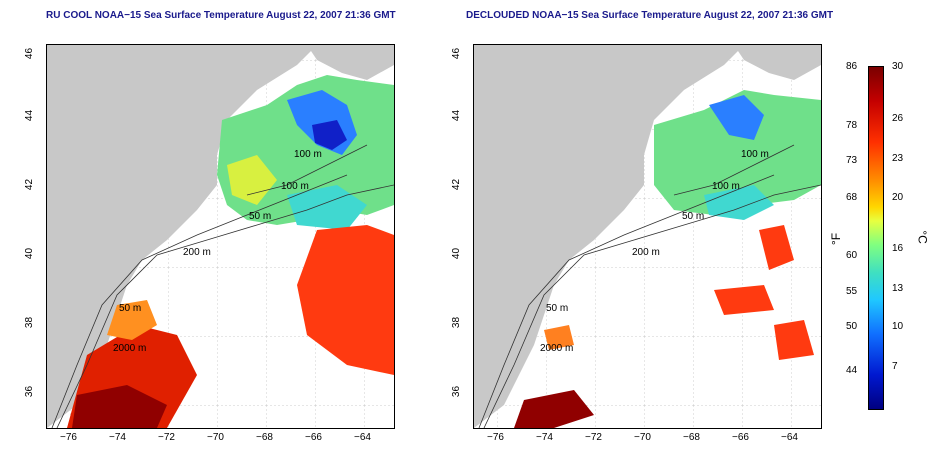 This screenshot has height=475, width=950. What do you see at coordinates (329, 135) in the screenshot?
I see `sst-cold-center` at bounding box center [329, 135].